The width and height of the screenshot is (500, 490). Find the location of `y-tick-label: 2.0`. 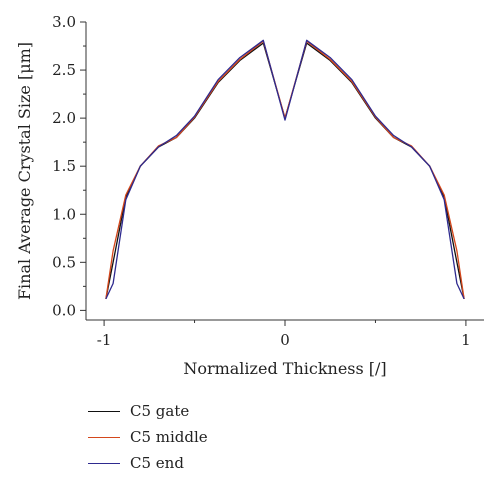

y-tick-label: 2.0 is located at coordinates (64, 118).